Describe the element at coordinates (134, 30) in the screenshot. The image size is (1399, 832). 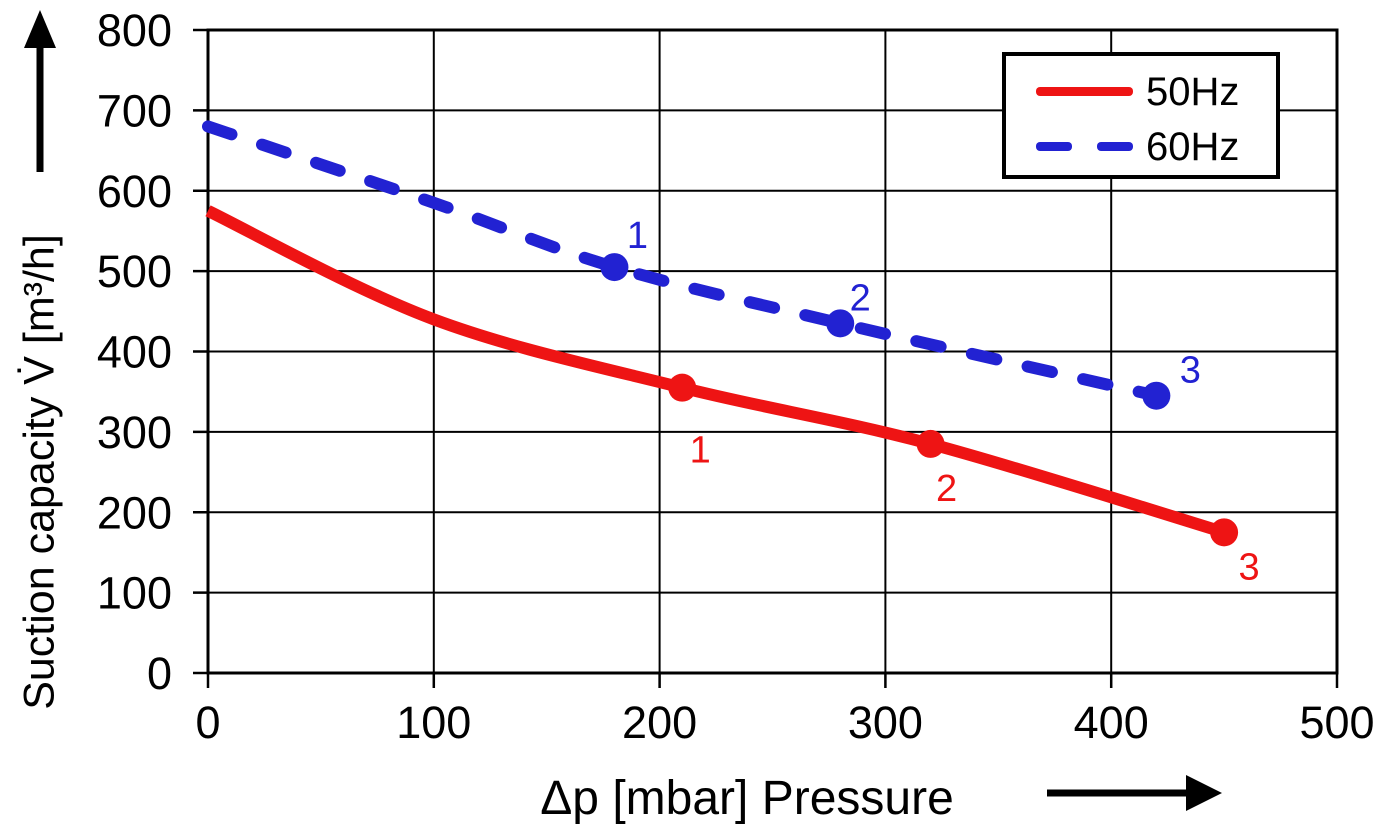
I see `y-tick-label: 800` at that location.